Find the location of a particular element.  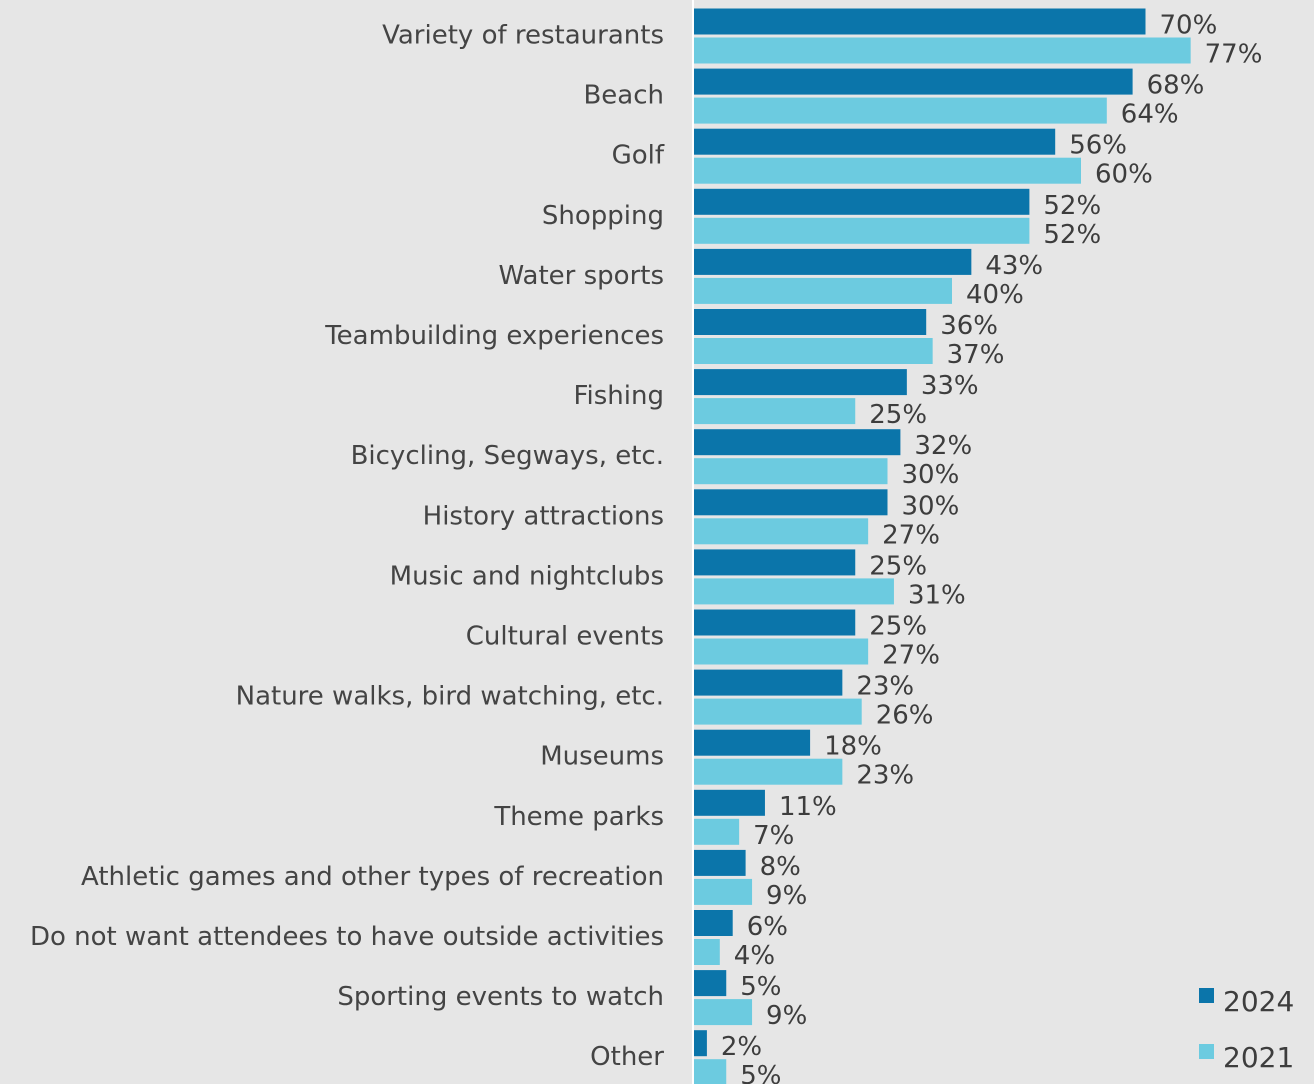

legend-swatch-2024 is located at coordinates (1206, 995).